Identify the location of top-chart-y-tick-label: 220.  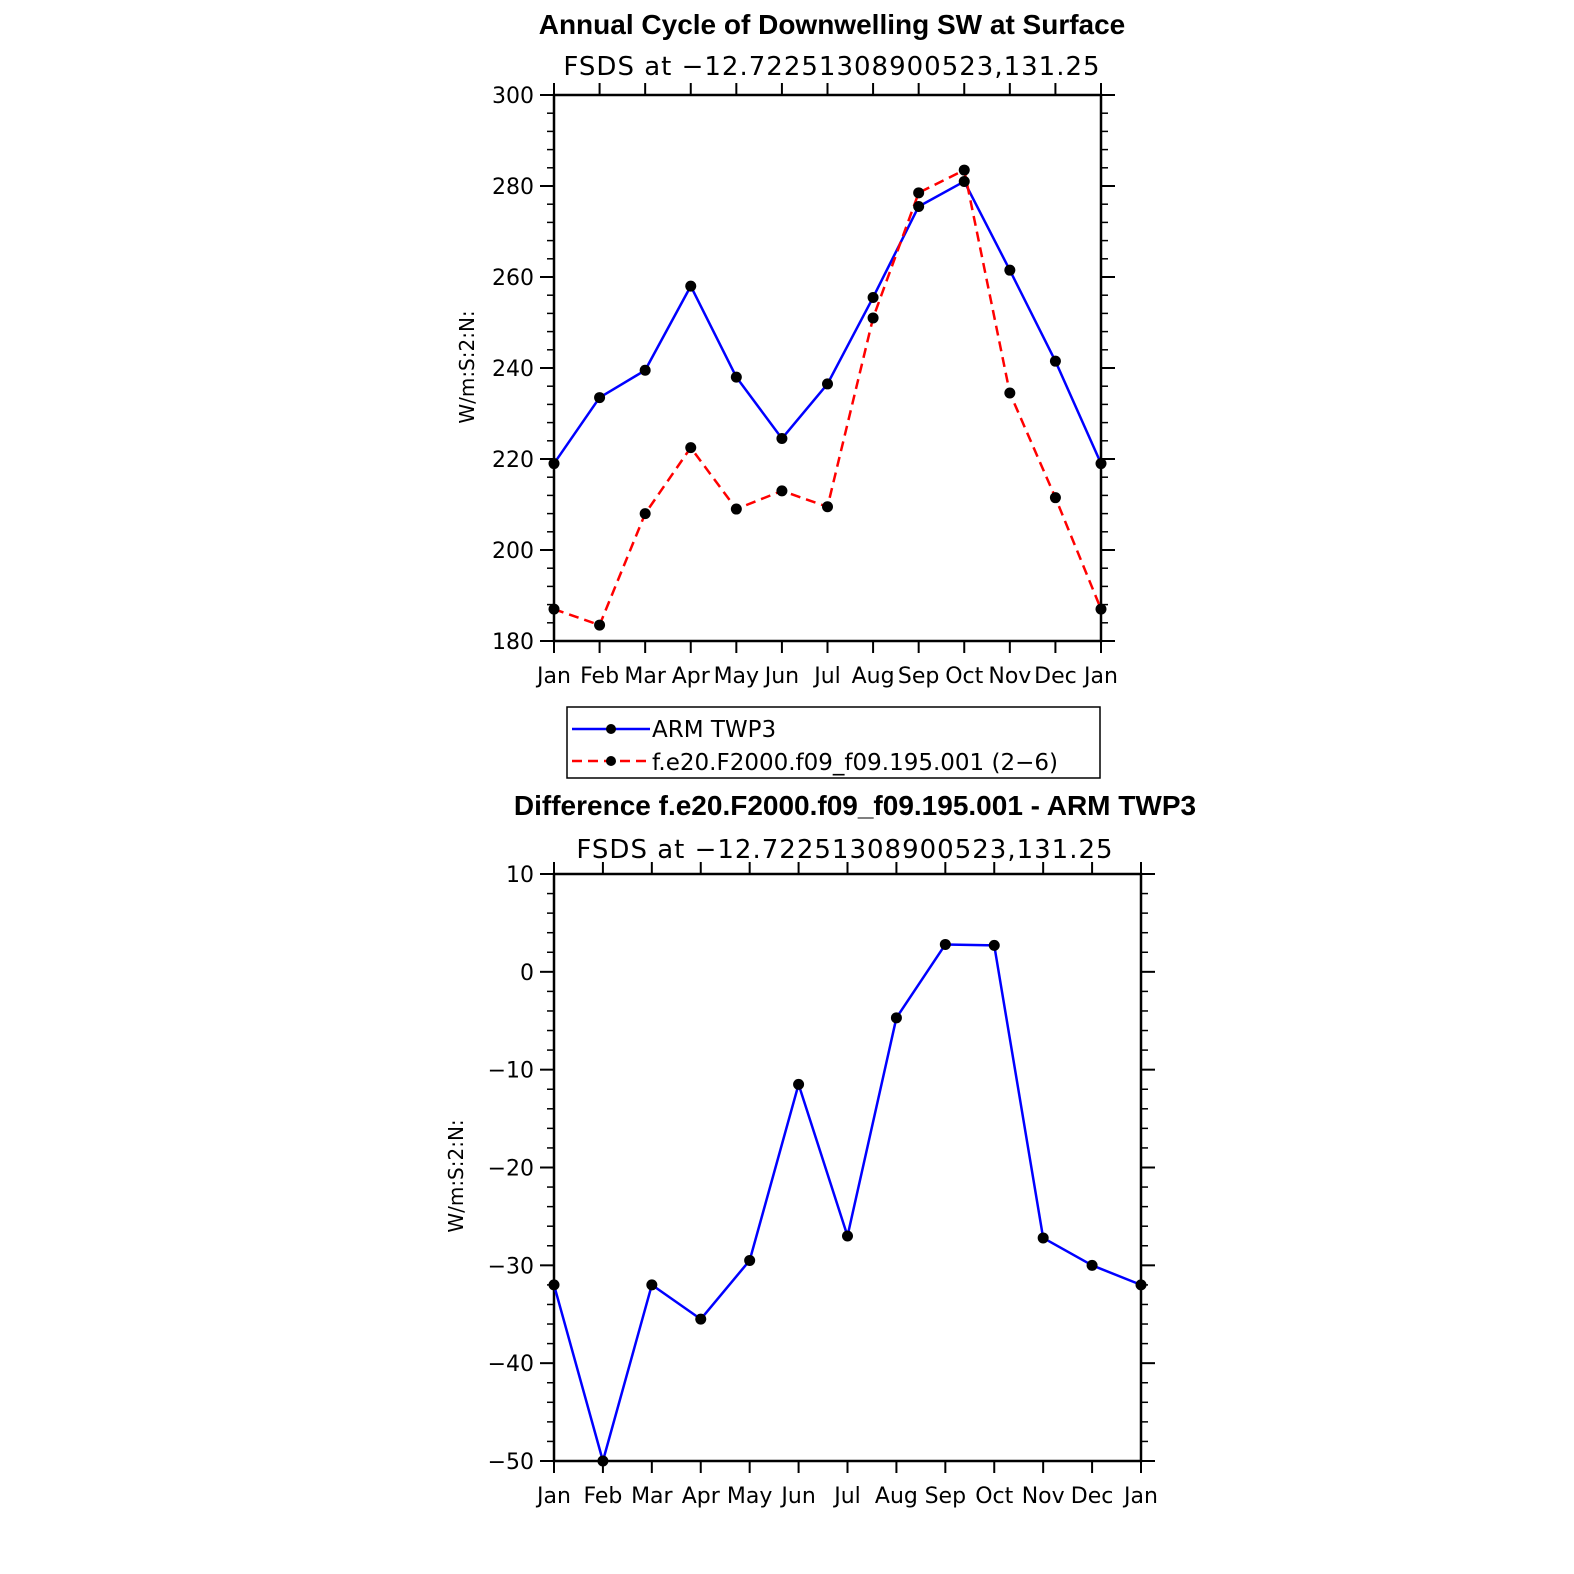
(513, 460).